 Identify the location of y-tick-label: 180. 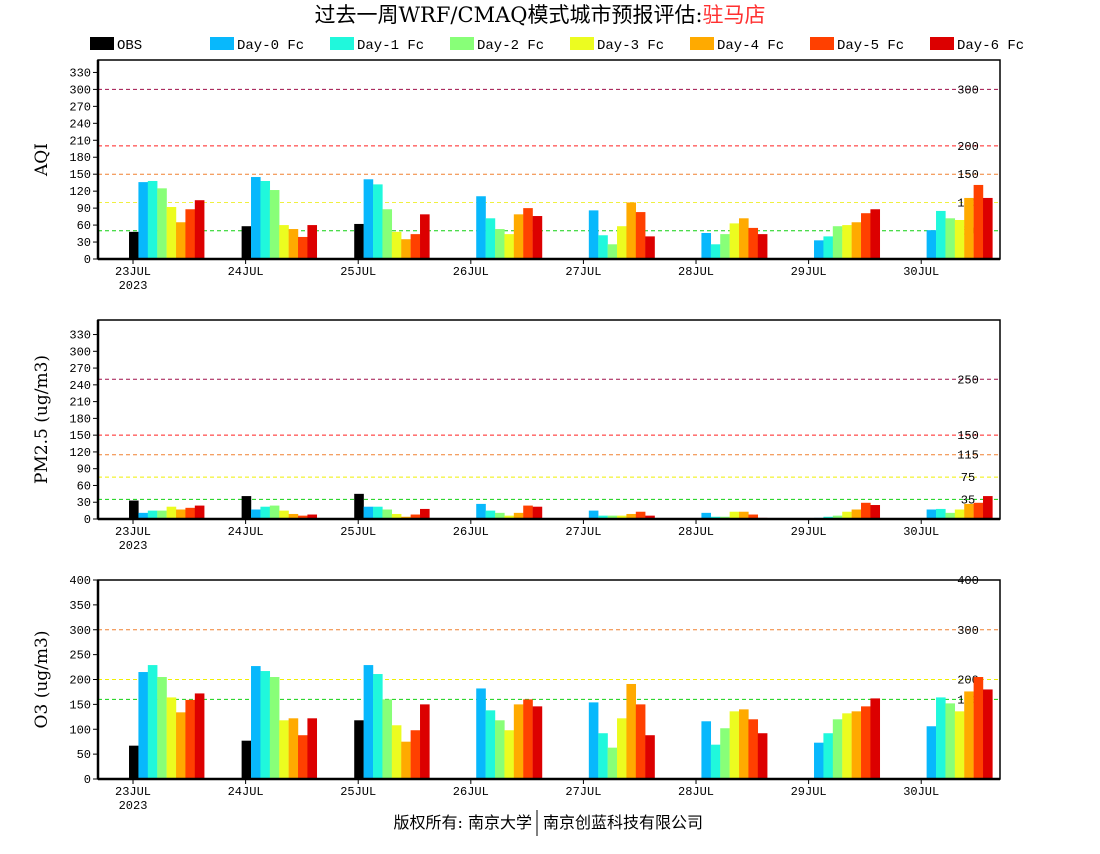
(80, 158).